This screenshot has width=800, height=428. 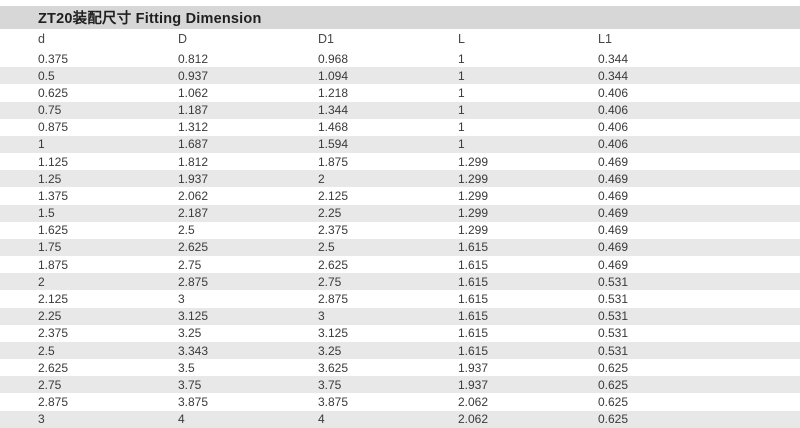 I want to click on table-cell: 3.75, so click(x=330, y=384).